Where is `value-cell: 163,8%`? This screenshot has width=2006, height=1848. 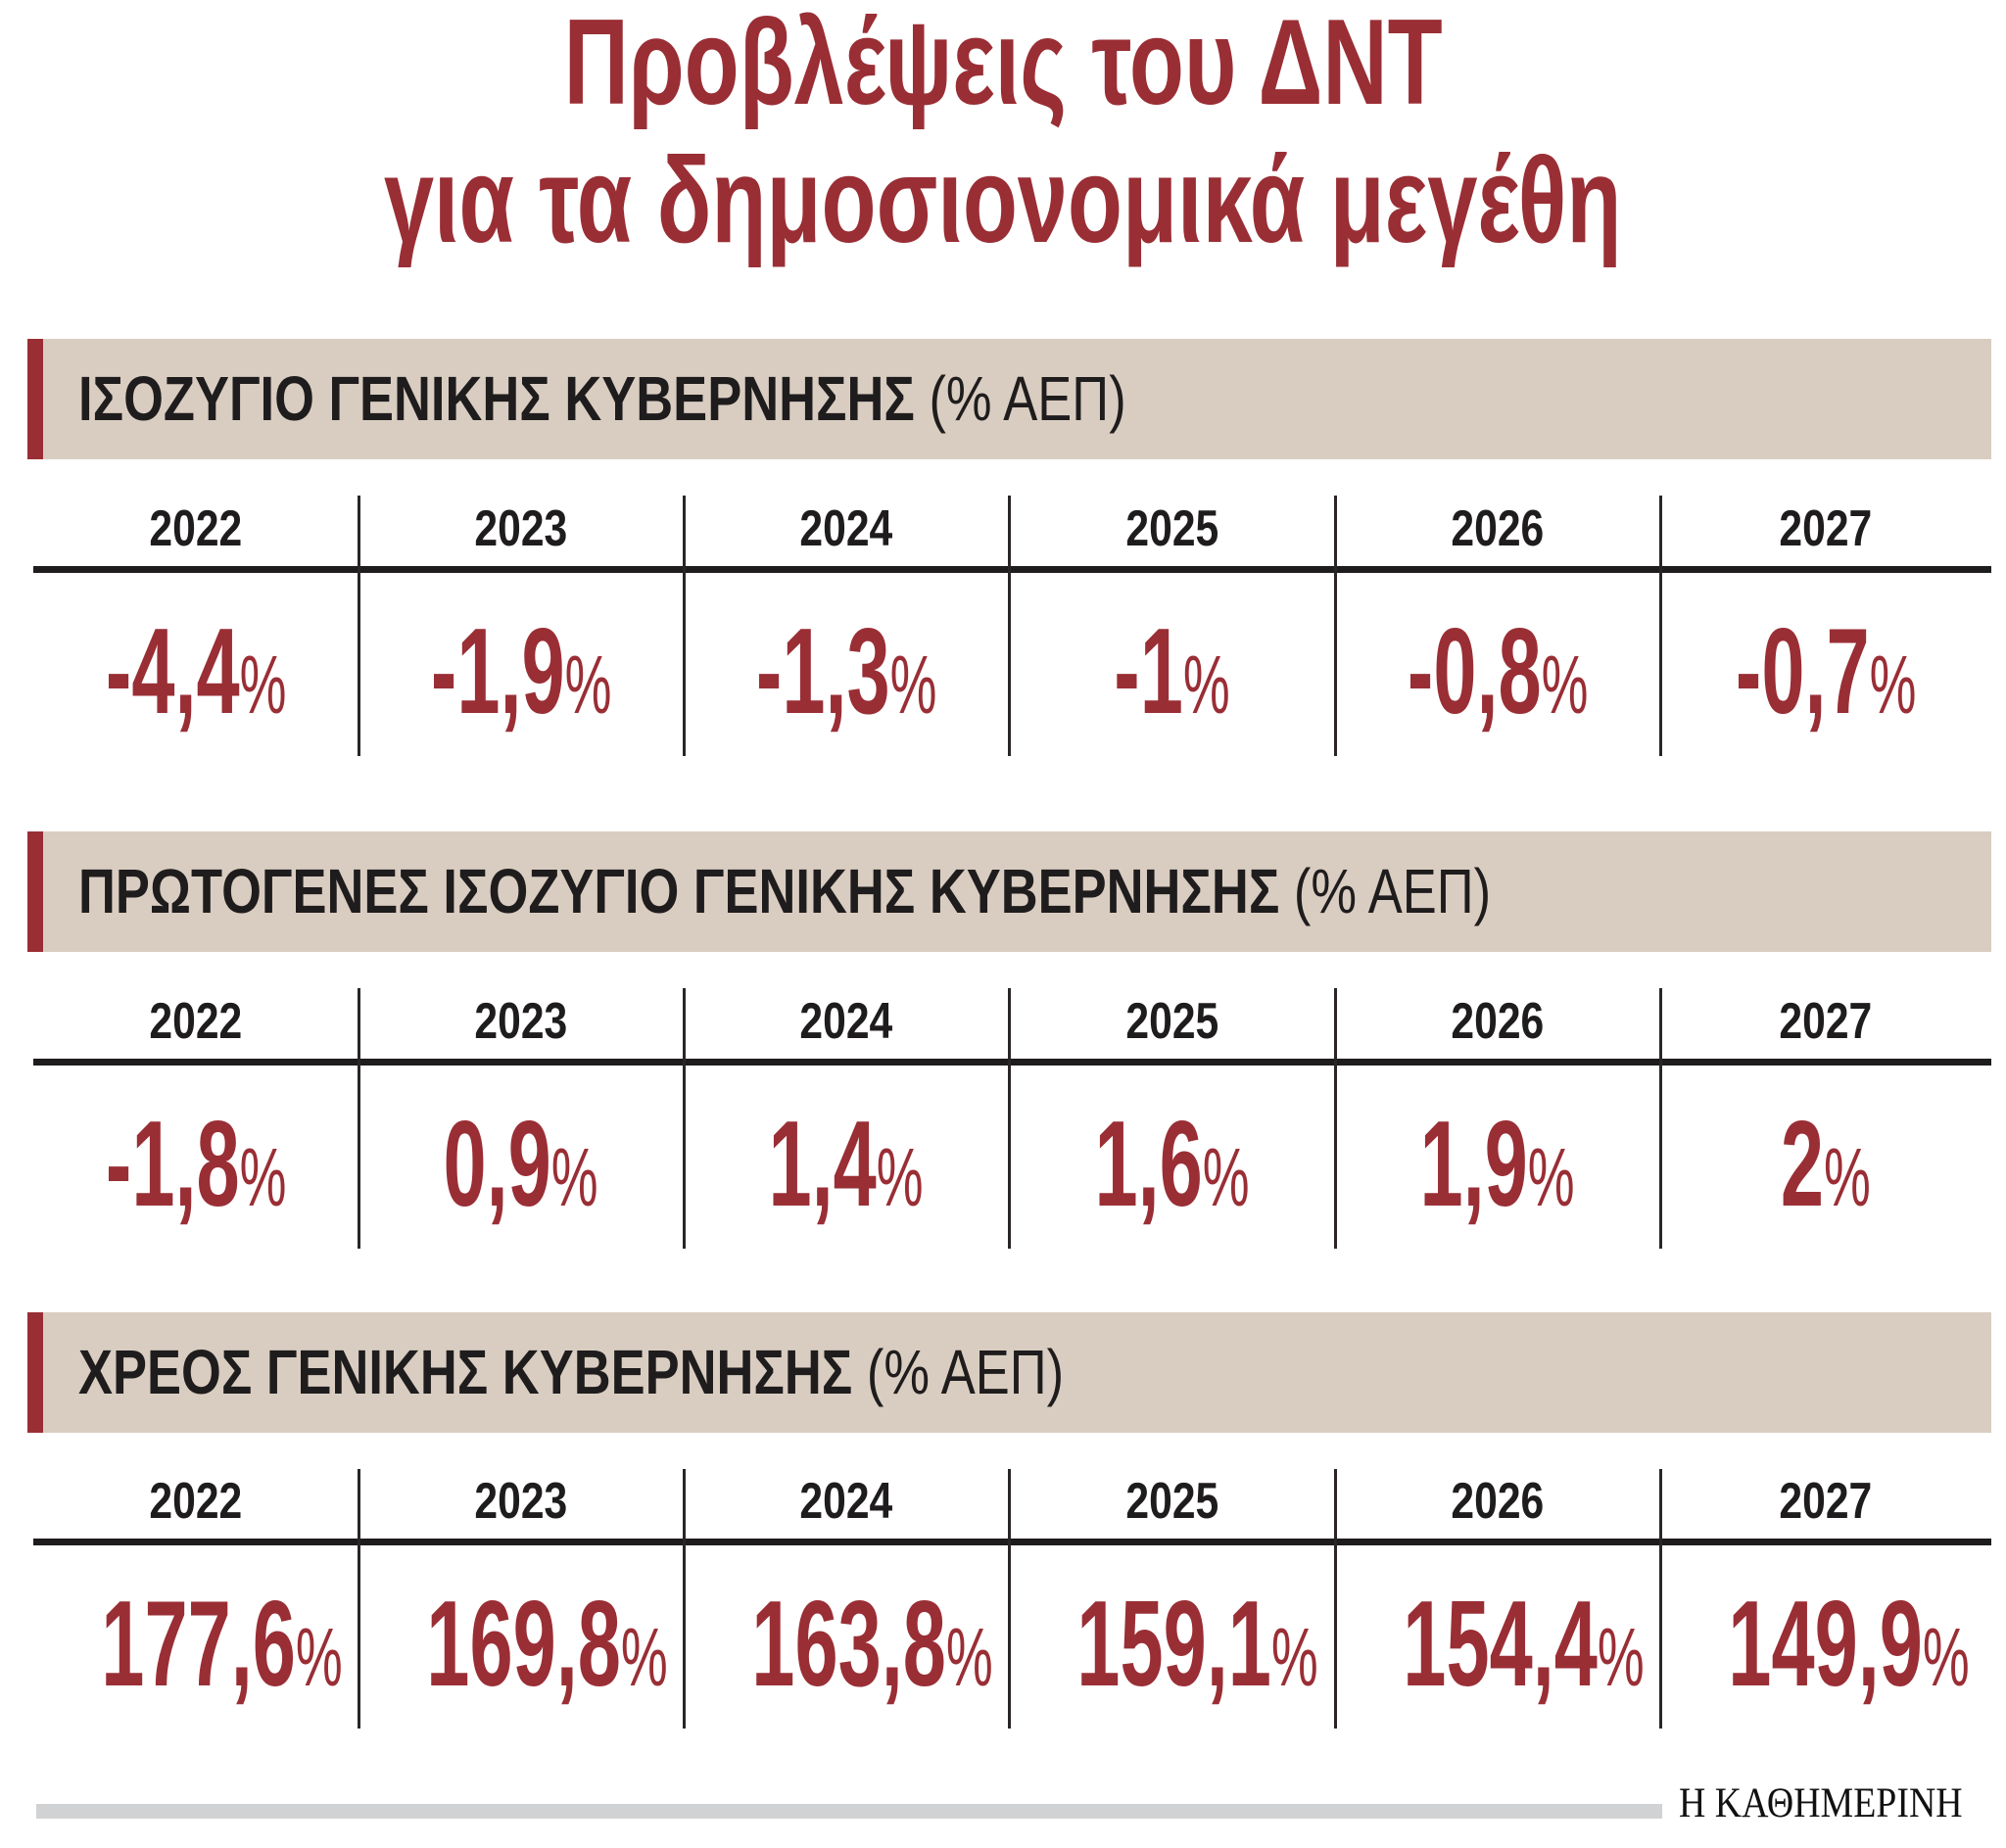 value-cell: 163,8% is located at coordinates (846, 1651).